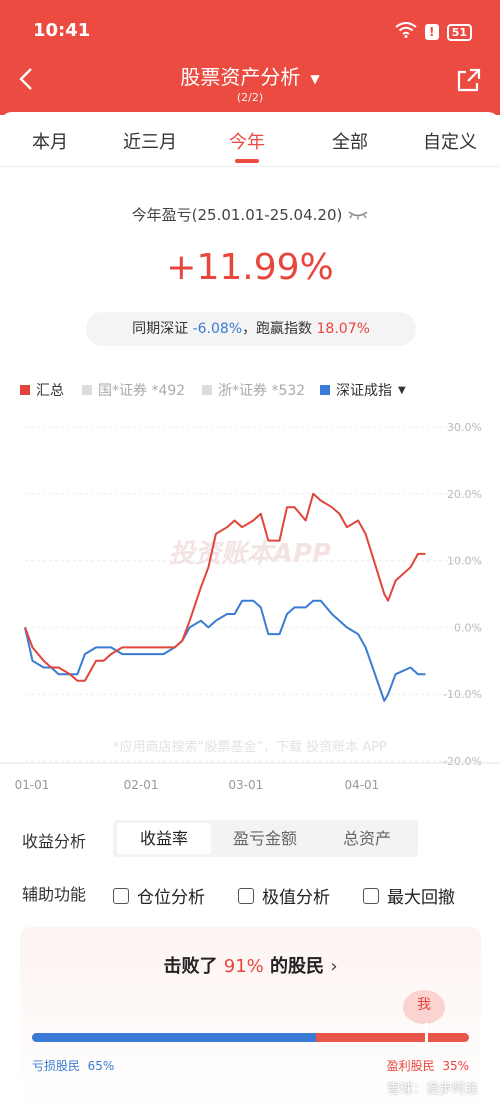  I want to click on battery-icon: 51, so click(459, 32).